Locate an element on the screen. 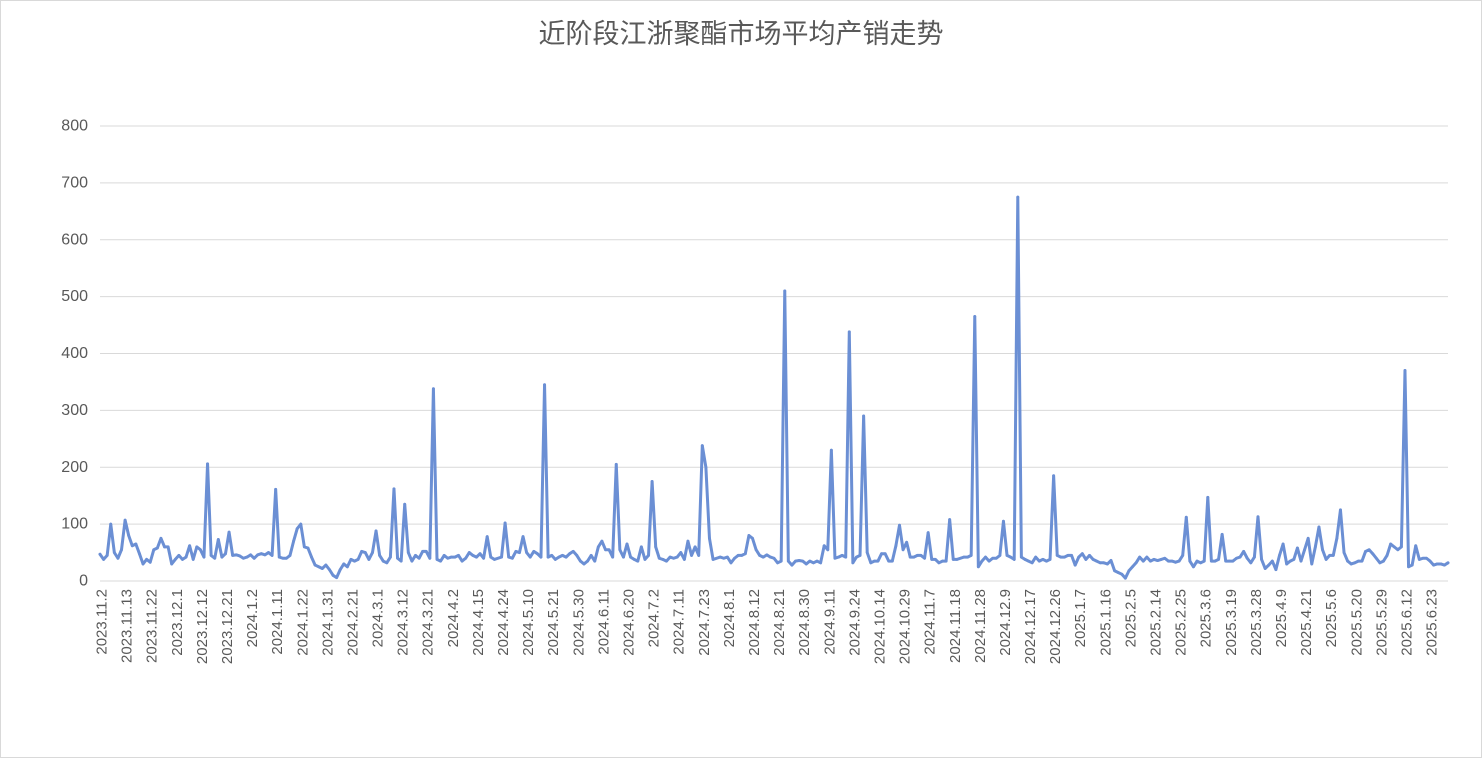 This screenshot has height=758, width=1482. x-tick-label: 2023.12.21 is located at coordinates (227, 626).